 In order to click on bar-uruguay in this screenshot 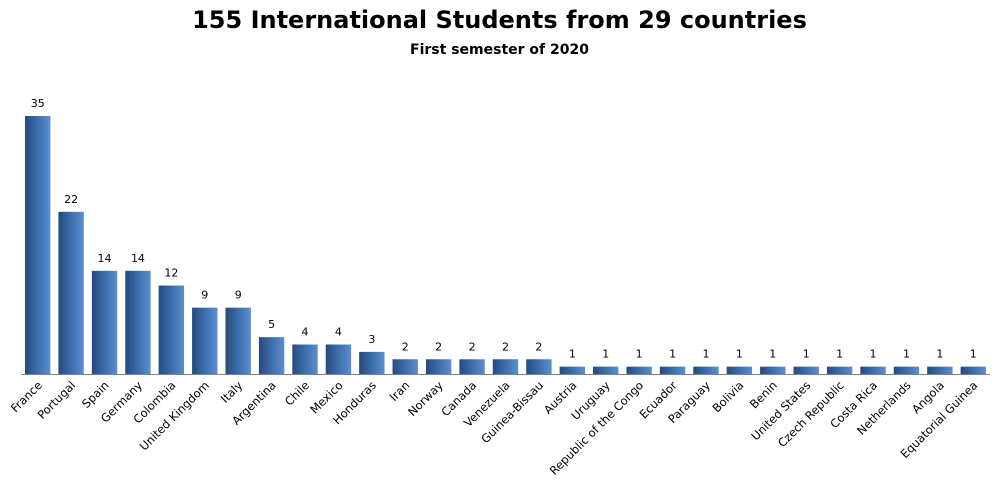, I will do `click(606, 370)`.